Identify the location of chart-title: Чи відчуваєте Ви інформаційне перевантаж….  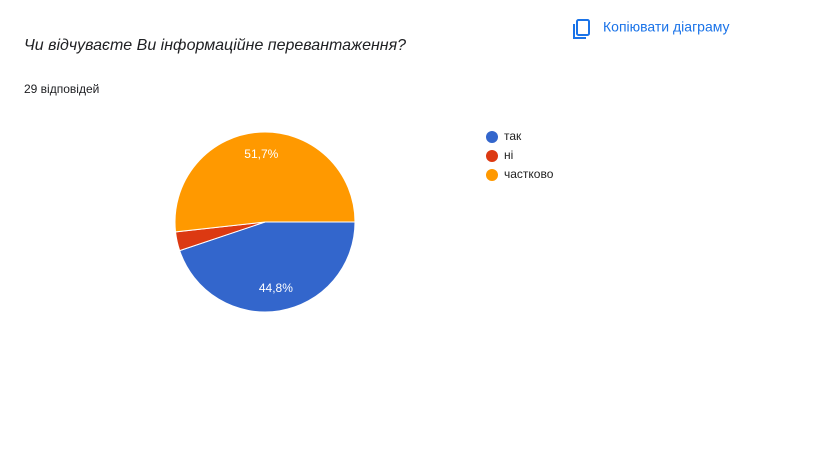
(215, 45).